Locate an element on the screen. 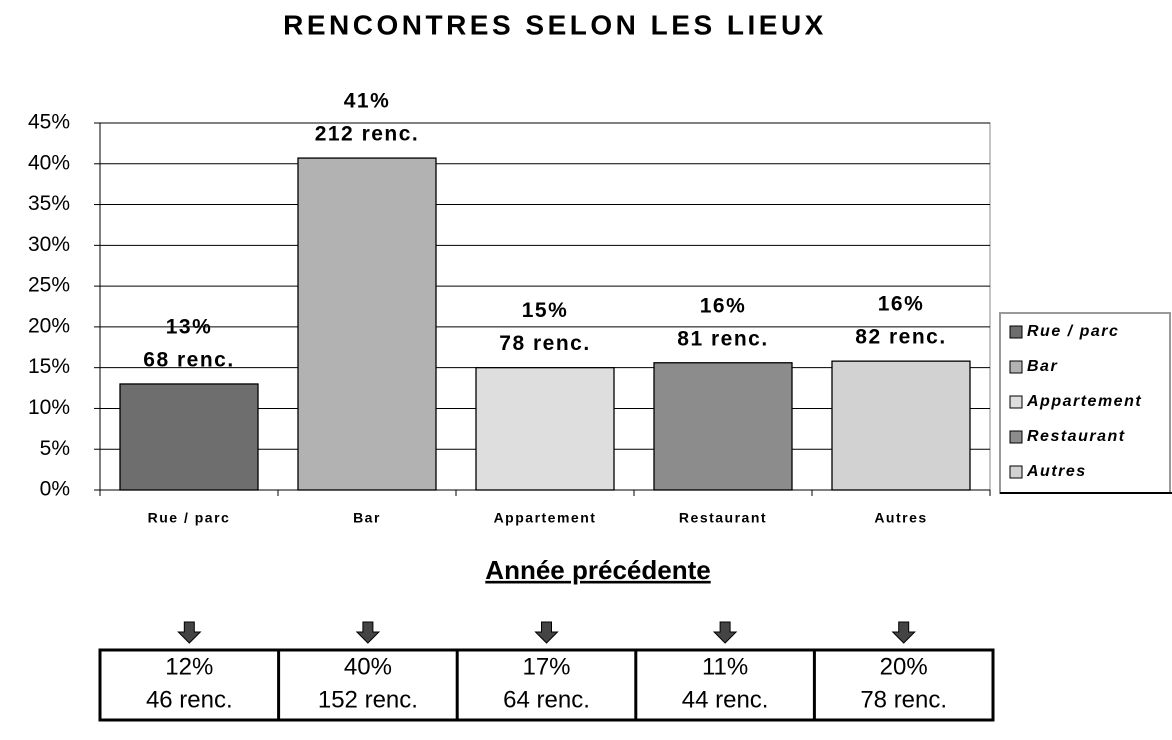 The height and width of the screenshot is (740, 1172). y-tick-label: 20% is located at coordinates (49, 325).